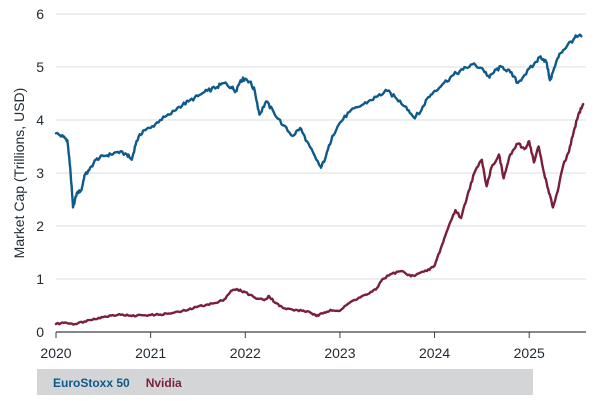  I want to click on y-tick-label: 5, so click(40, 67).